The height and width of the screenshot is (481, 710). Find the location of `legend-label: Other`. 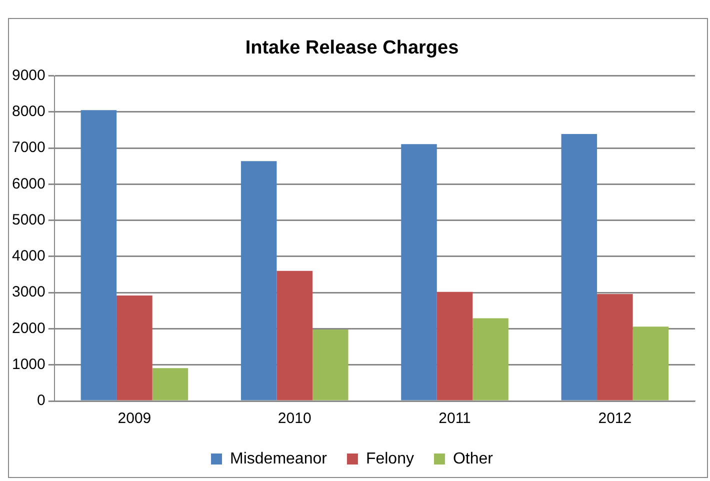

legend-label: Other is located at coordinates (473, 459).